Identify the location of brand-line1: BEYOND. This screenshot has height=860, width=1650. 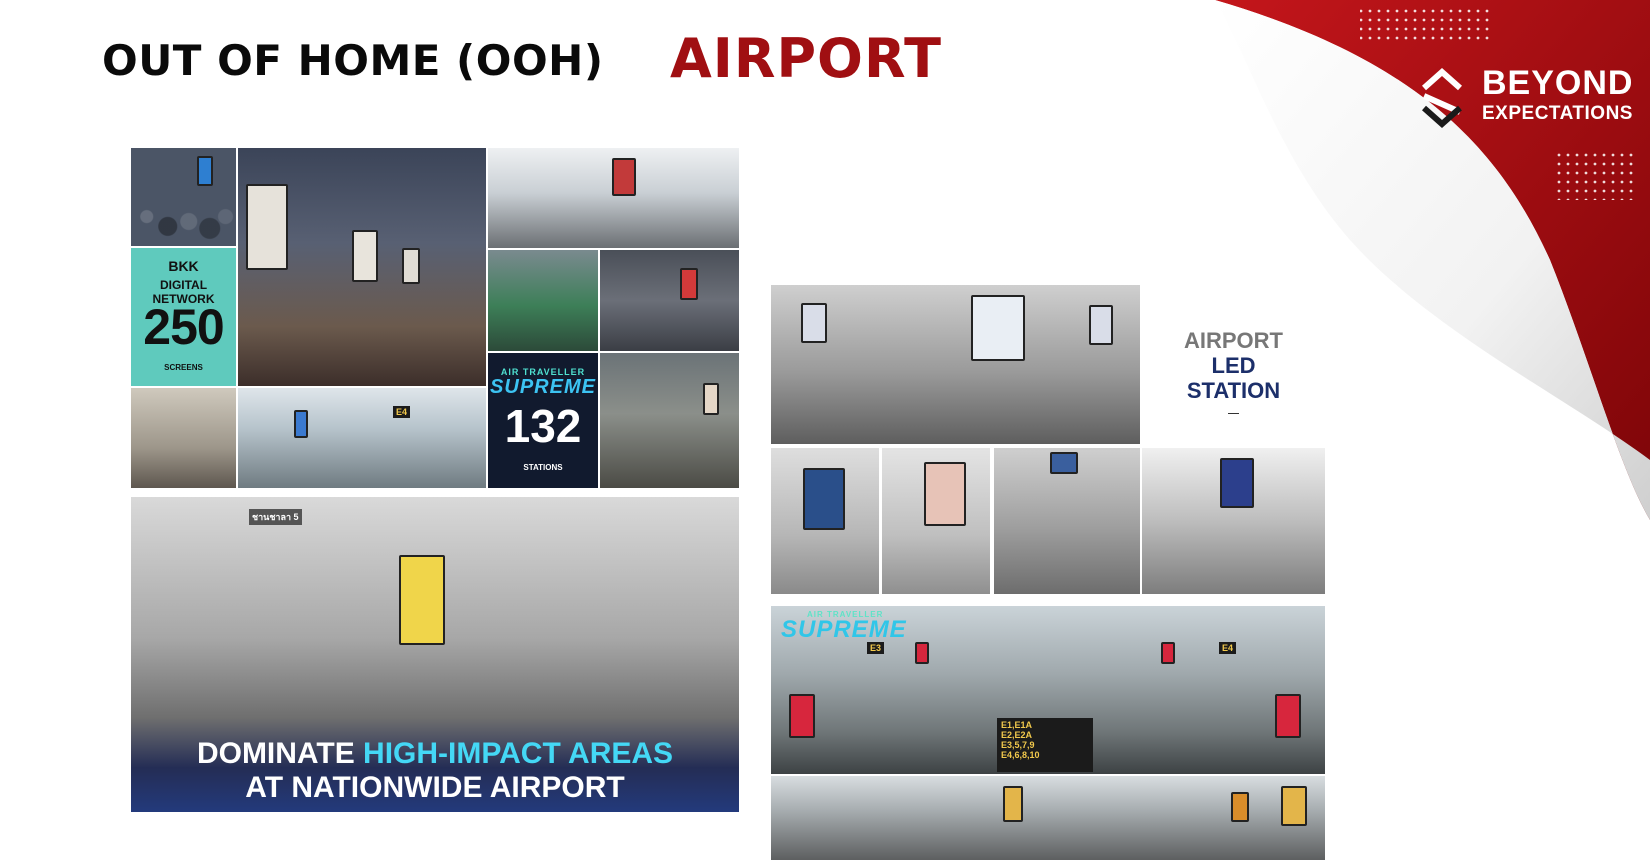
(1558, 83).